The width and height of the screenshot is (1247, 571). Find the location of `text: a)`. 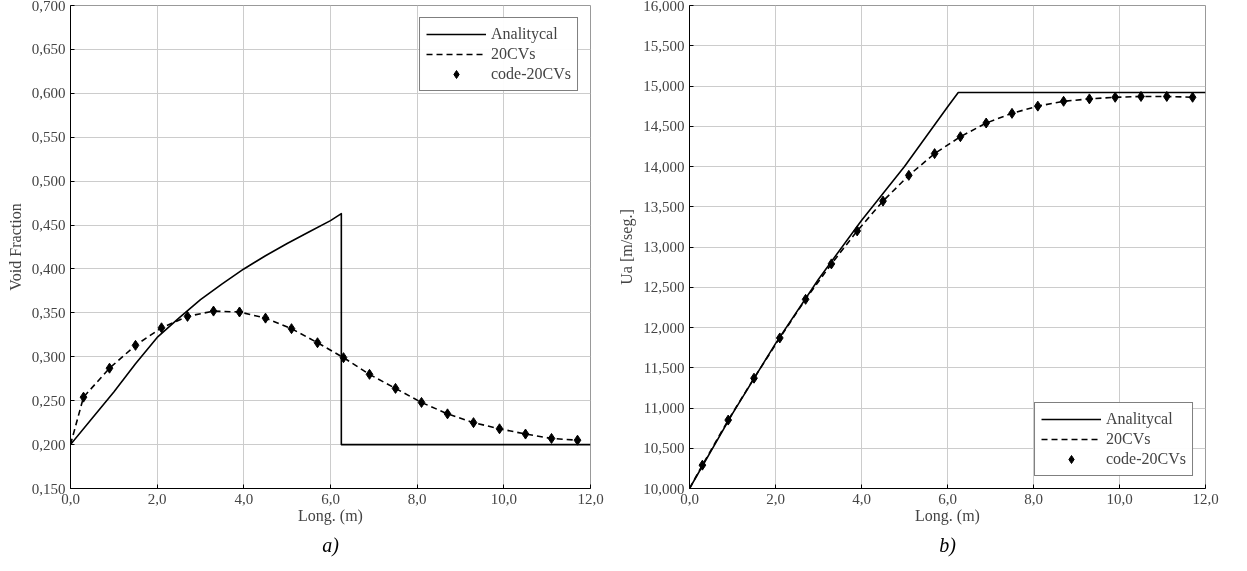

text: a) is located at coordinates (331, 545).